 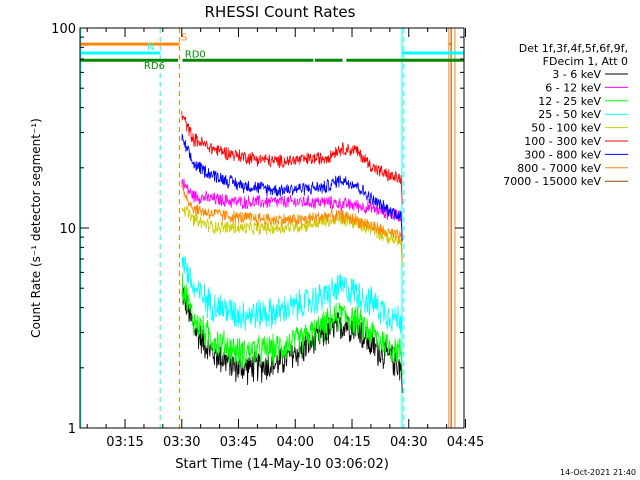 What do you see at coordinates (351, 442) in the screenshot?
I see `x-tick-label-4: 04:15` at bounding box center [351, 442].